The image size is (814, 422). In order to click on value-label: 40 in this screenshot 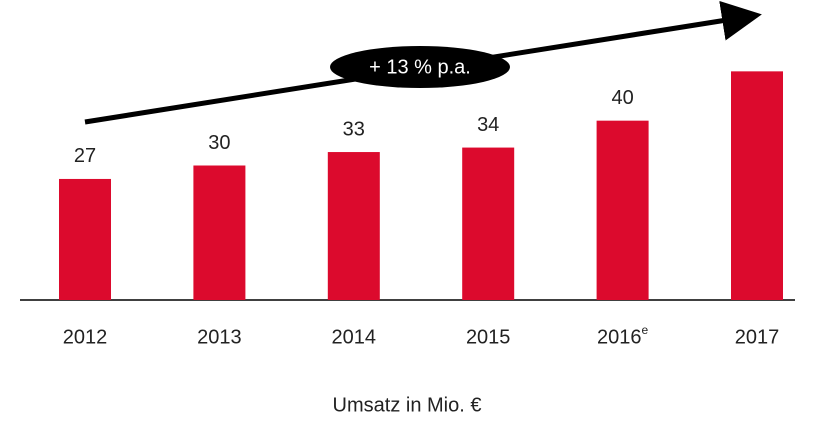, I will do `click(622, 98)`.